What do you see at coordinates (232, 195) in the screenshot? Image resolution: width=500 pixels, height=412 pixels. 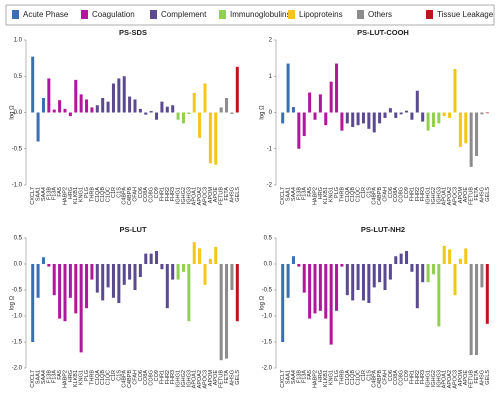 I see `x-tick-label: AHSG` at bounding box center [232, 195].